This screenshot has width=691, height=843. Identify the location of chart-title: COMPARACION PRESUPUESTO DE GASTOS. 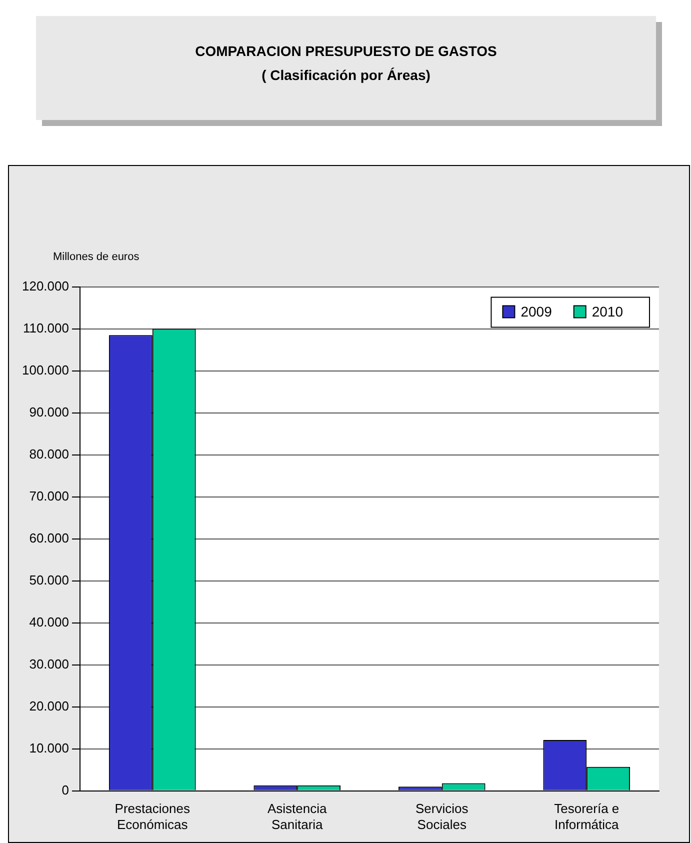
(346, 51).